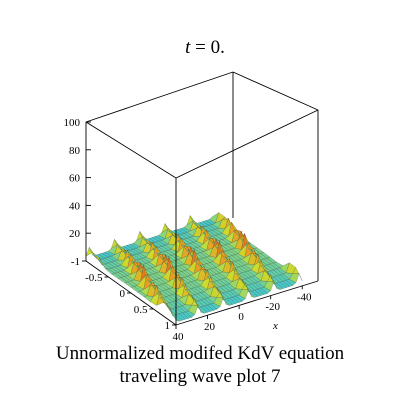  Describe the element at coordinates (275, 326) in the screenshot. I see `x-axis-label: x` at that location.